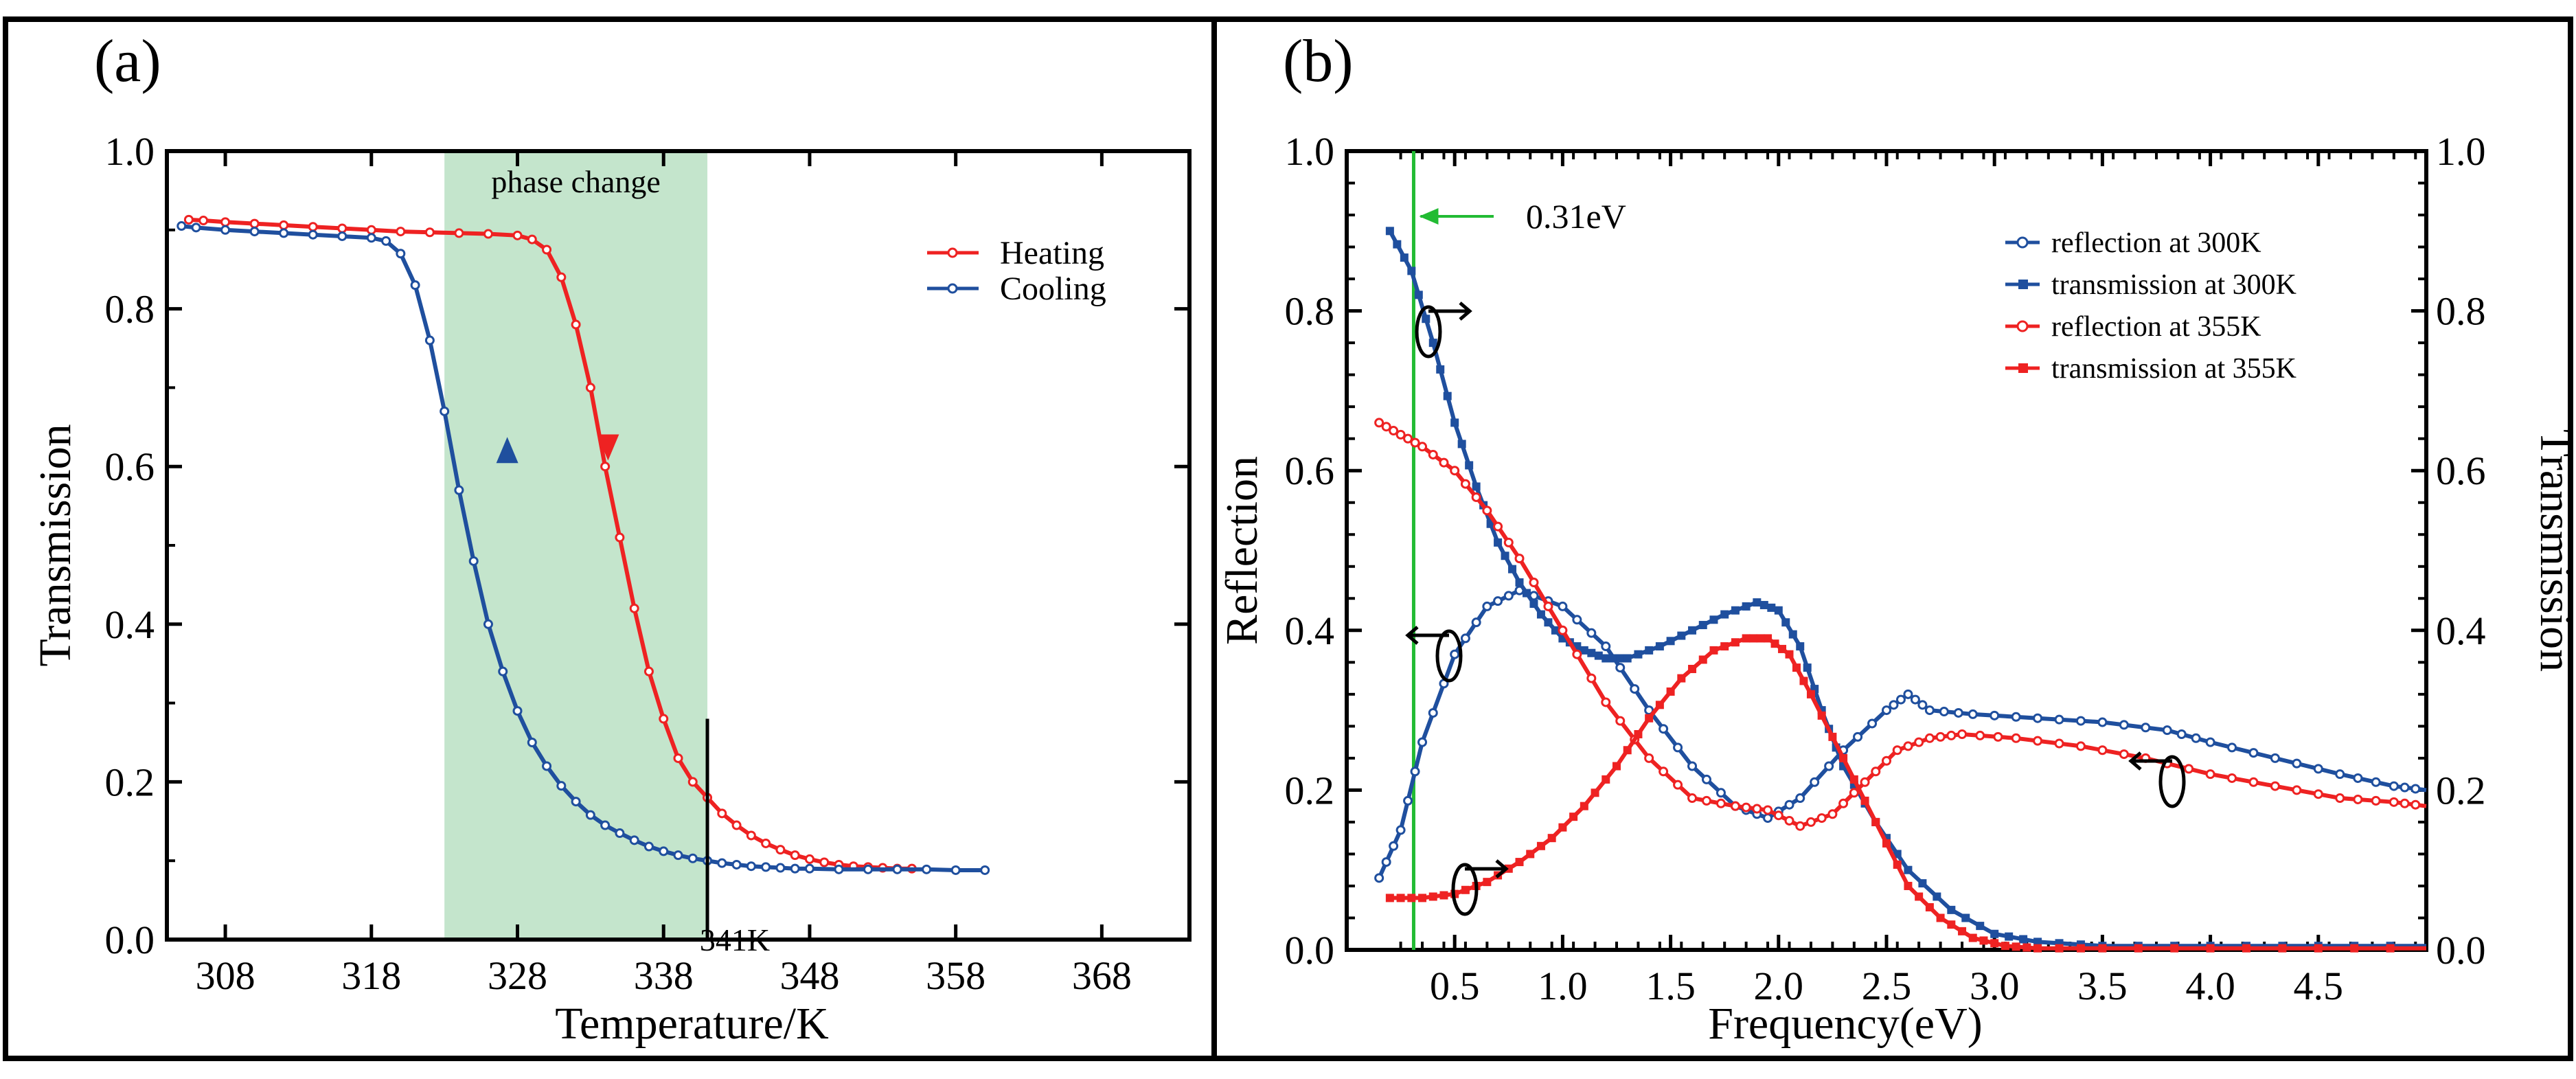 The width and height of the screenshot is (2576, 1079). I want to click on y2-tick-label: 0.6, so click(2461, 471).